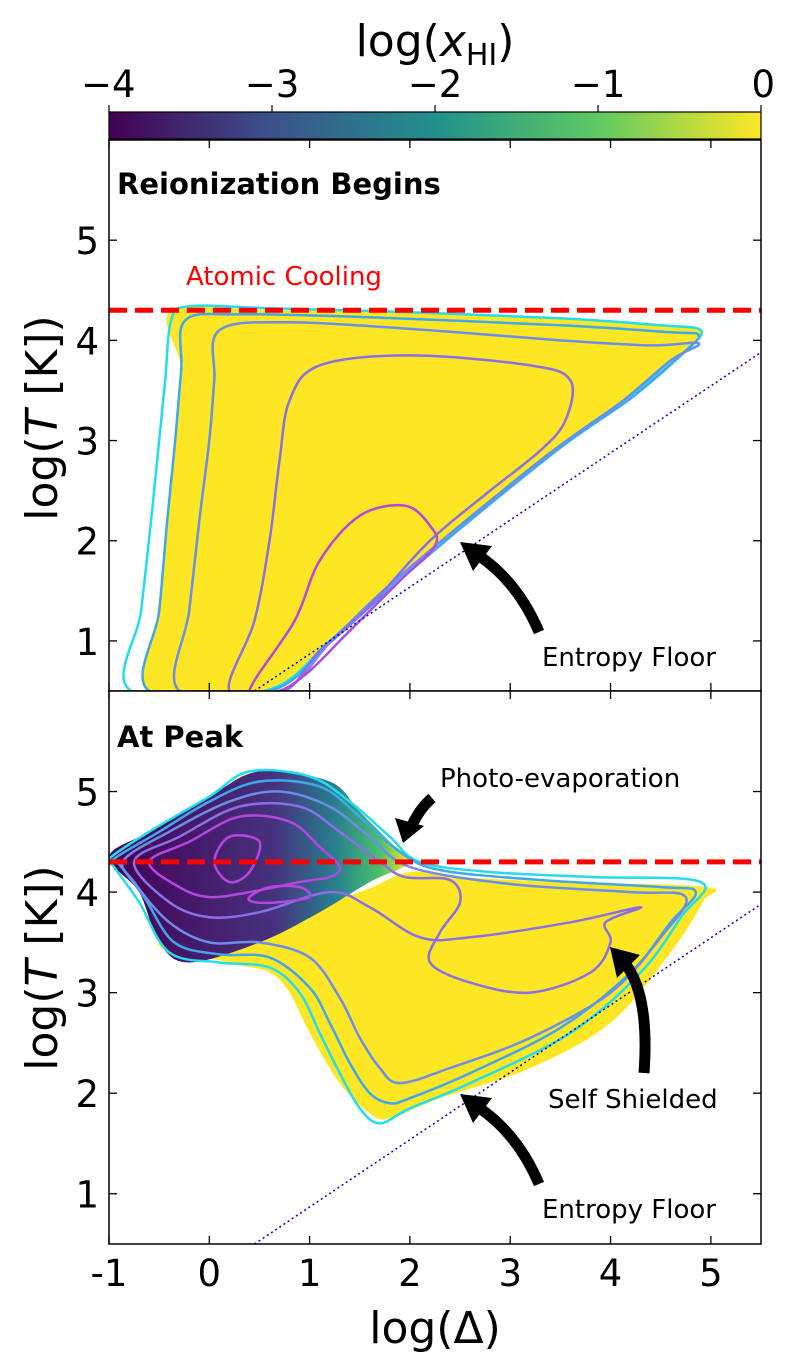 The image size is (790, 1369). Describe the element at coordinates (711, 1273) in the screenshot. I see `x-tick-label: 5` at that location.